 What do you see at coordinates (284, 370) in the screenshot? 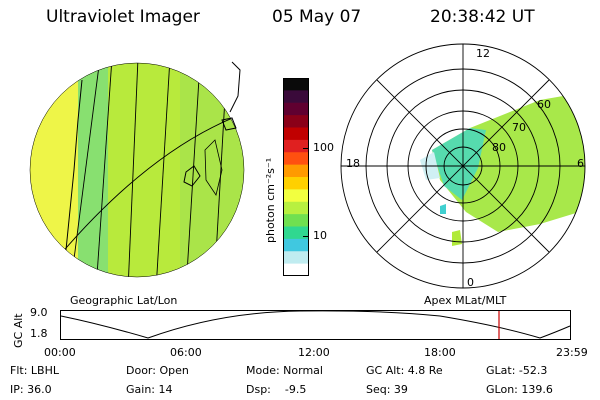
I see `info-mode: Mode: Normal` at bounding box center [284, 370].